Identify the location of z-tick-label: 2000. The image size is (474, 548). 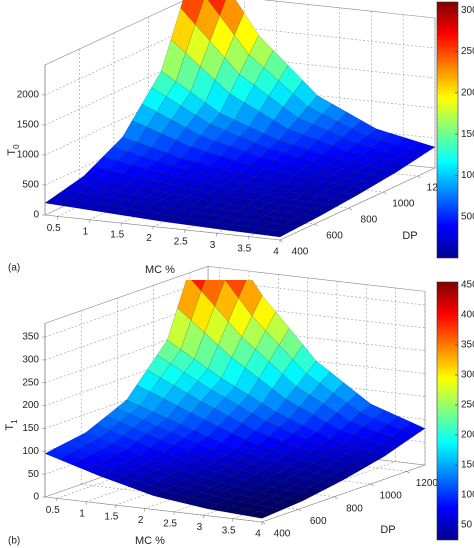
(28, 95).